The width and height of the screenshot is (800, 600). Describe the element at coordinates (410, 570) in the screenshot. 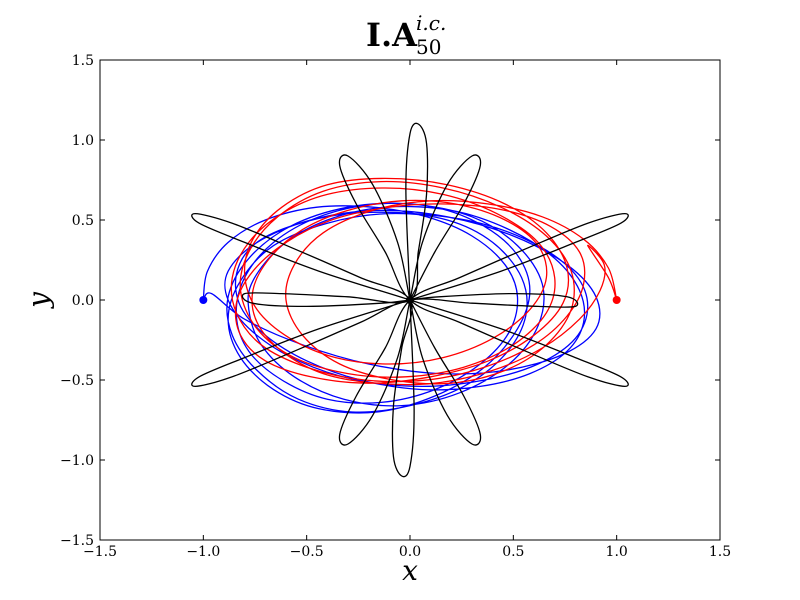

I see `x-axis-label: x` at that location.